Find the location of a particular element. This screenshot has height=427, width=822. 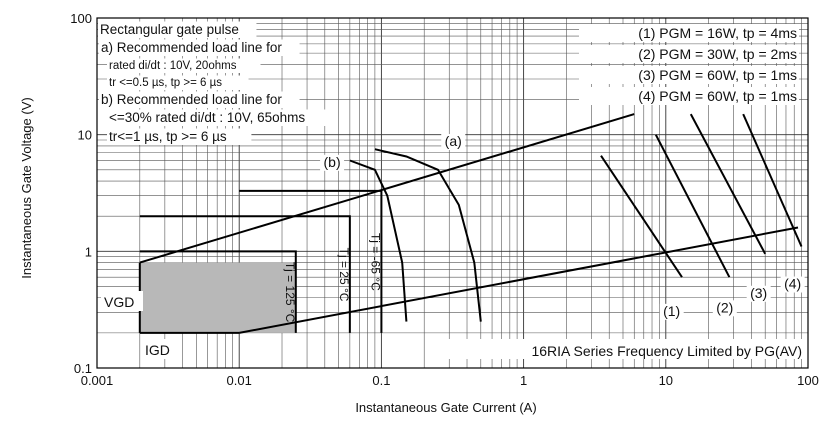

note-left-line: <=30% rated di/dt : 10V, 65ohms is located at coordinates (207, 117).